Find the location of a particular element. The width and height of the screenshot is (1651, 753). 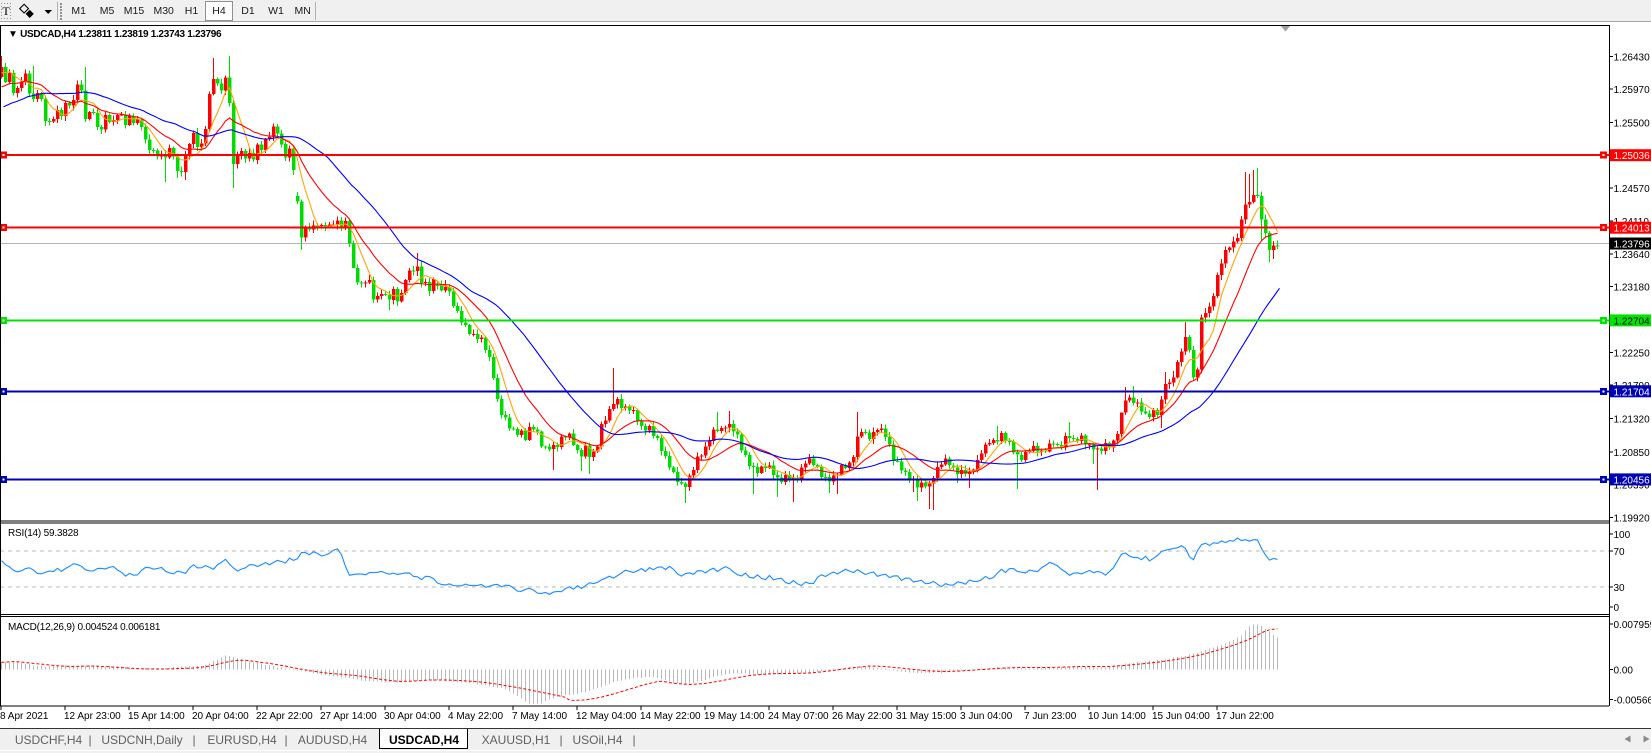

svg-text: 12 May 04:00 is located at coordinates (606, 716).